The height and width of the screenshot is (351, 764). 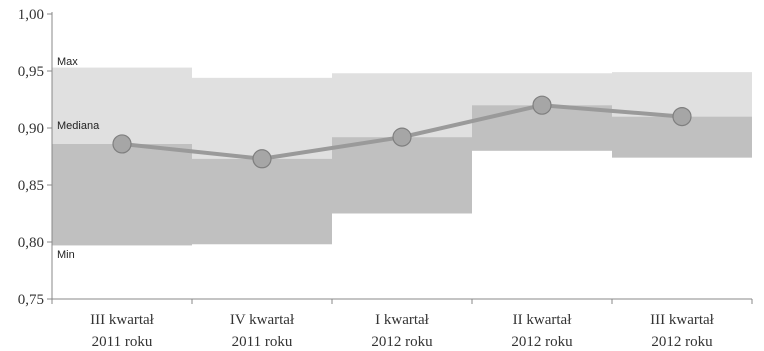 What do you see at coordinates (262, 342) in the screenshot?
I see `x-tick-label-1-1: 2011 roku` at bounding box center [262, 342].